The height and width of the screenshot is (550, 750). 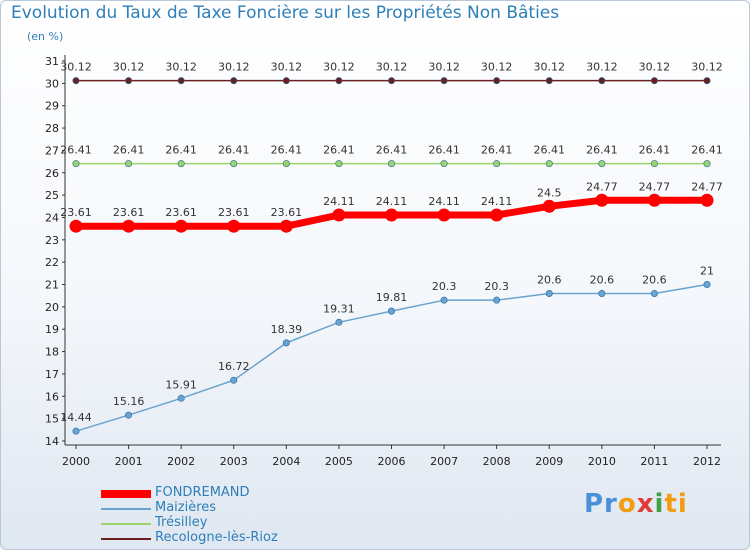 What do you see at coordinates (52, 396) in the screenshot?
I see `y-tick-label: 16` at bounding box center [52, 396].